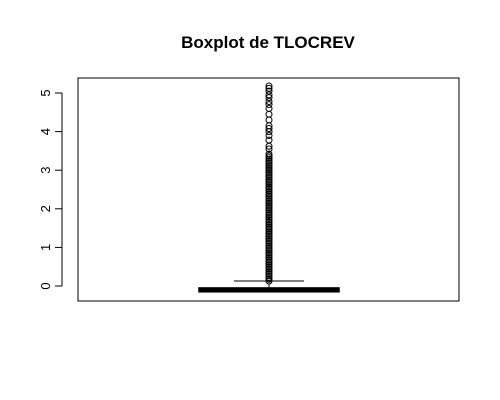  What do you see at coordinates (45, 170) in the screenshot?
I see `y-tick-label: 3` at bounding box center [45, 170].